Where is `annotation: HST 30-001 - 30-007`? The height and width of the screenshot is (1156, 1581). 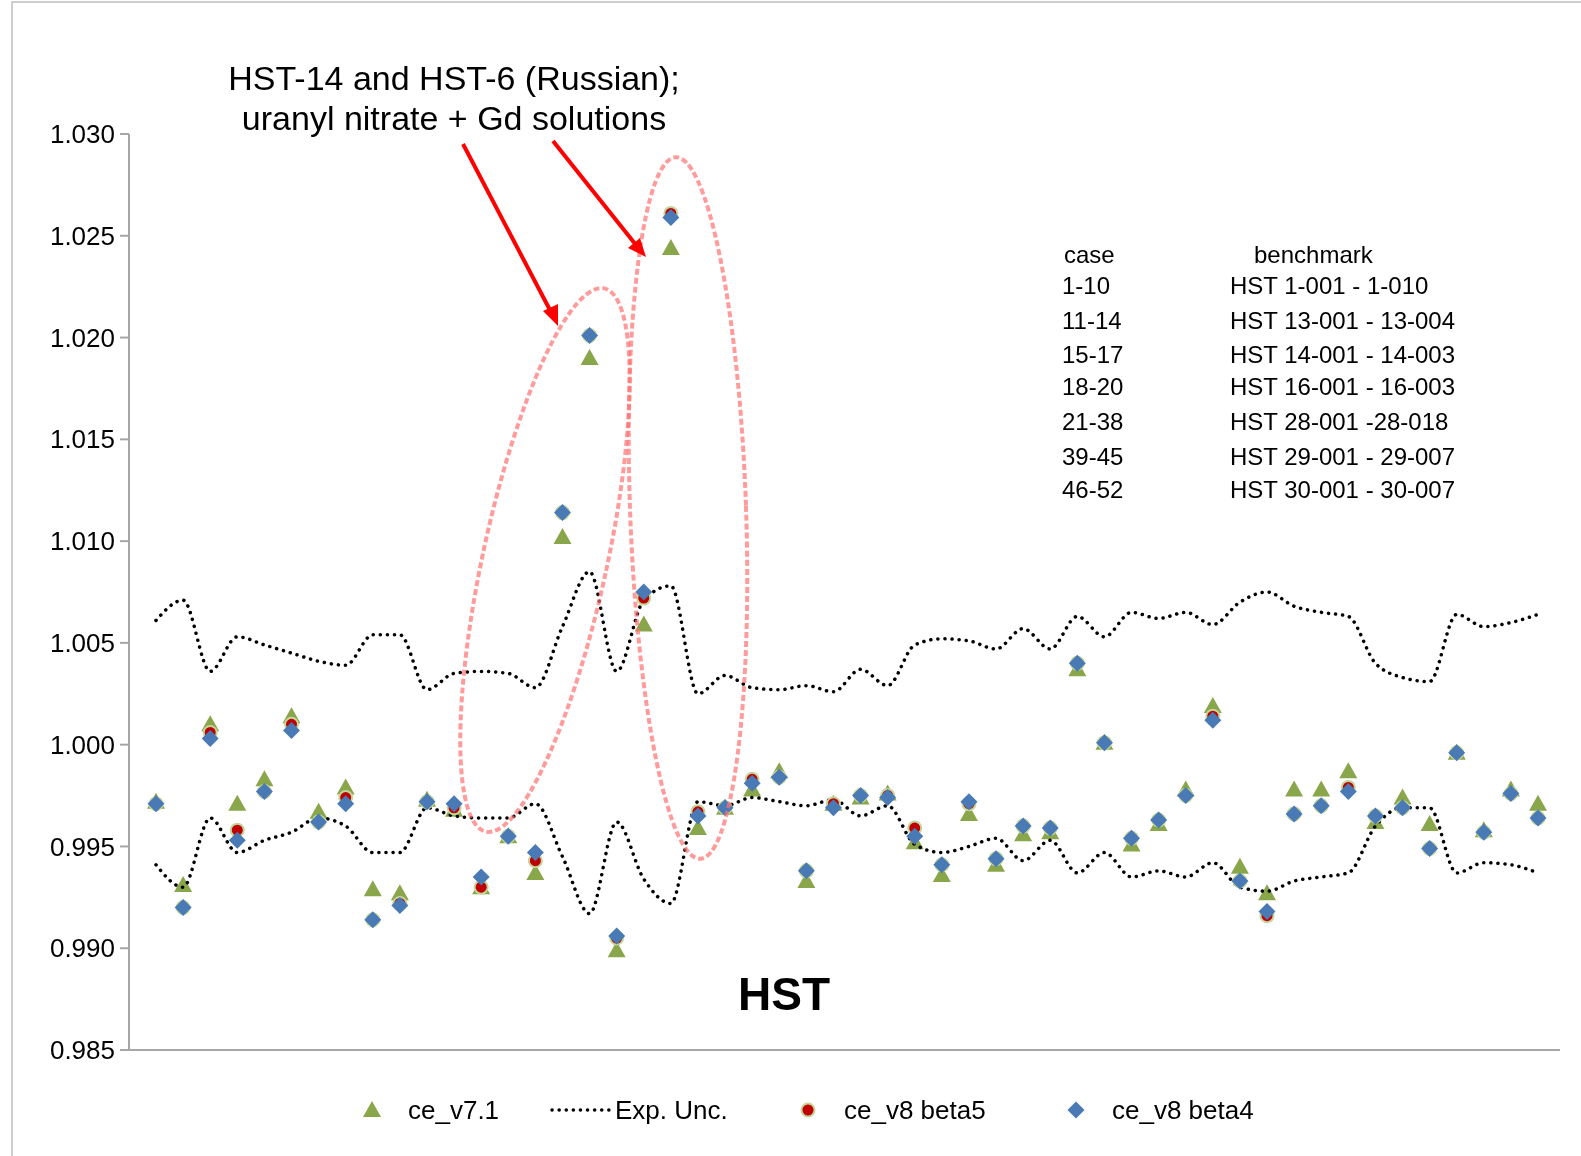
annotation: HST 30-001 - 30-007 is located at coordinates (1343, 489).